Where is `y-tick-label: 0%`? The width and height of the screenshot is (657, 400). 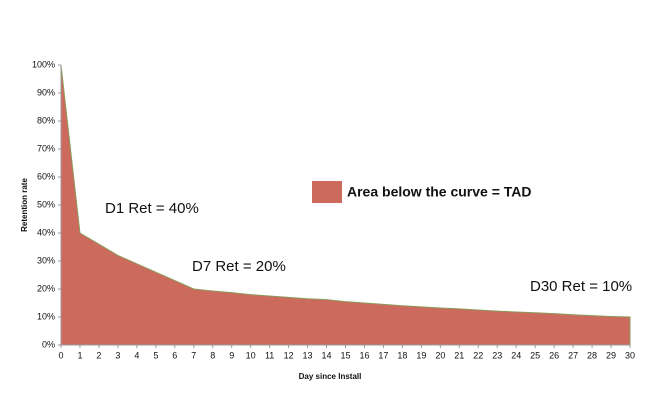 y-tick-label: 0% is located at coordinates (48, 344).